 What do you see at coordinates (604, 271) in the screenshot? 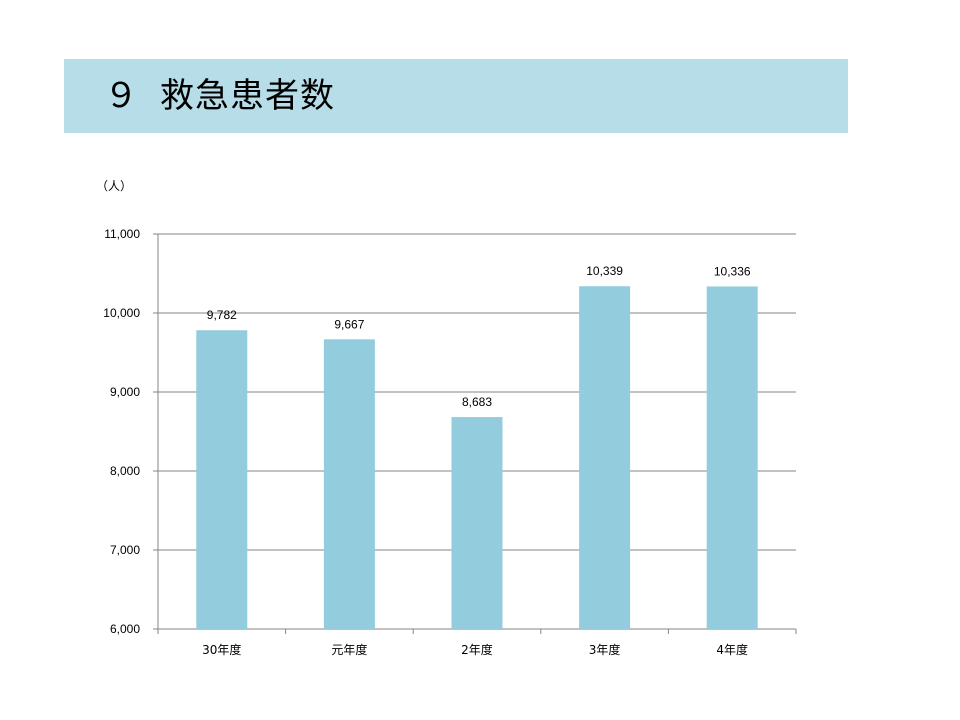
I see `data-label: 10,339` at bounding box center [604, 271].